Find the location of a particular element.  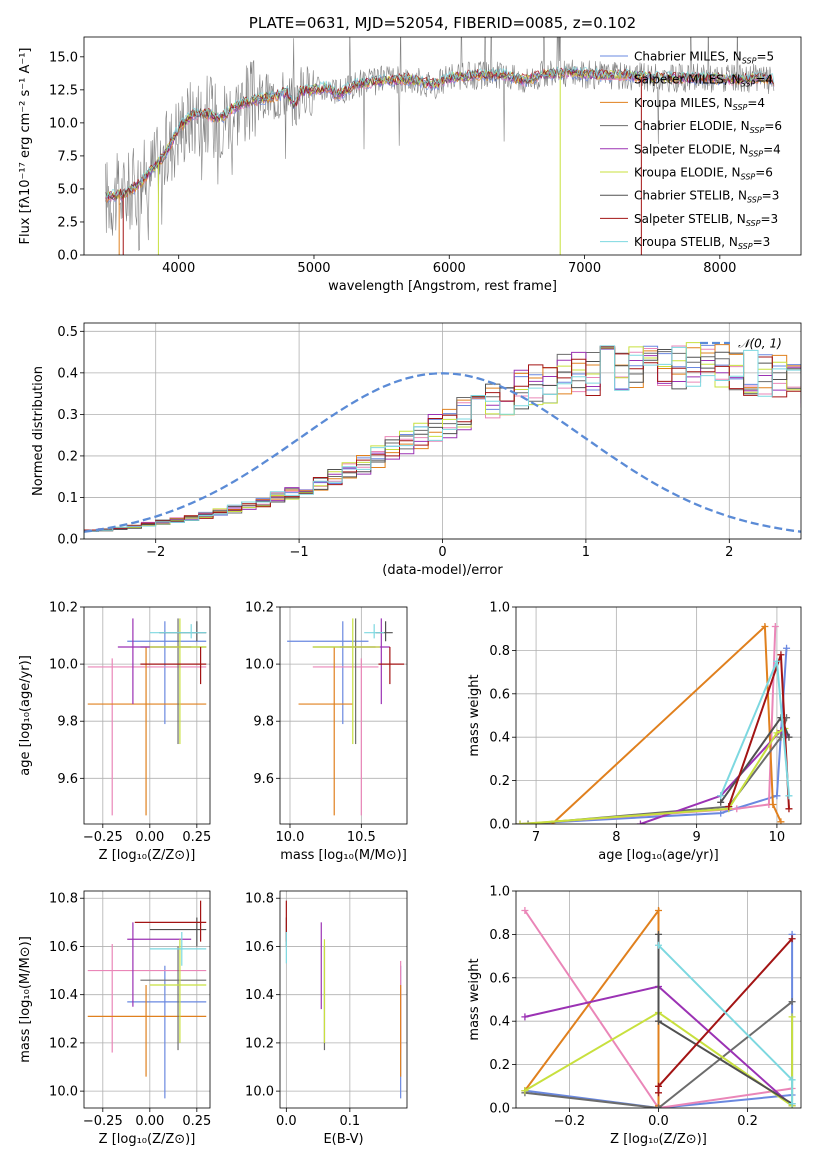

x-tick-label: 0.1 is located at coordinates (350, 1121).